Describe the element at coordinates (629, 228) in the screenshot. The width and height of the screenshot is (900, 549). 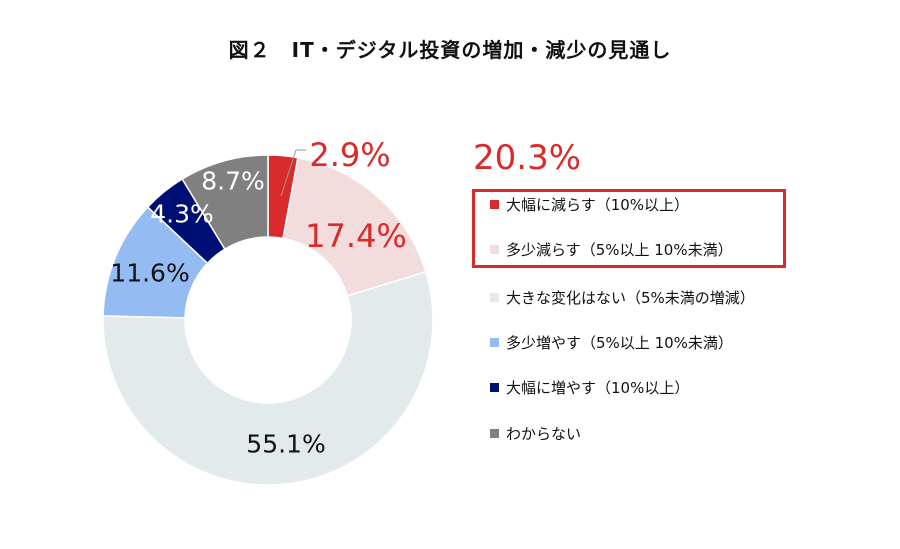
I see `highlight-box` at that location.